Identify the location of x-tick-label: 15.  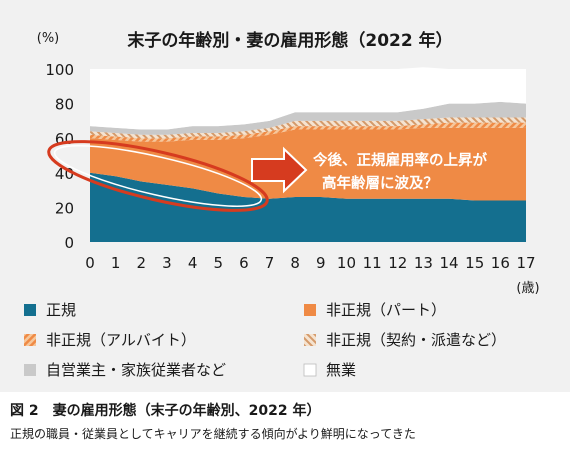
(474, 263).